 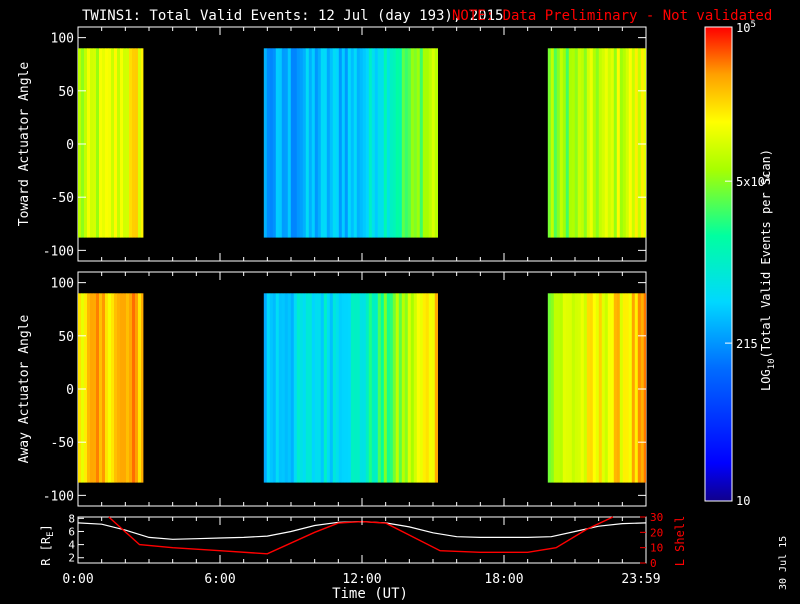 What do you see at coordinates (71, 545) in the screenshot?
I see `r-tick-label: 4` at bounding box center [71, 545].